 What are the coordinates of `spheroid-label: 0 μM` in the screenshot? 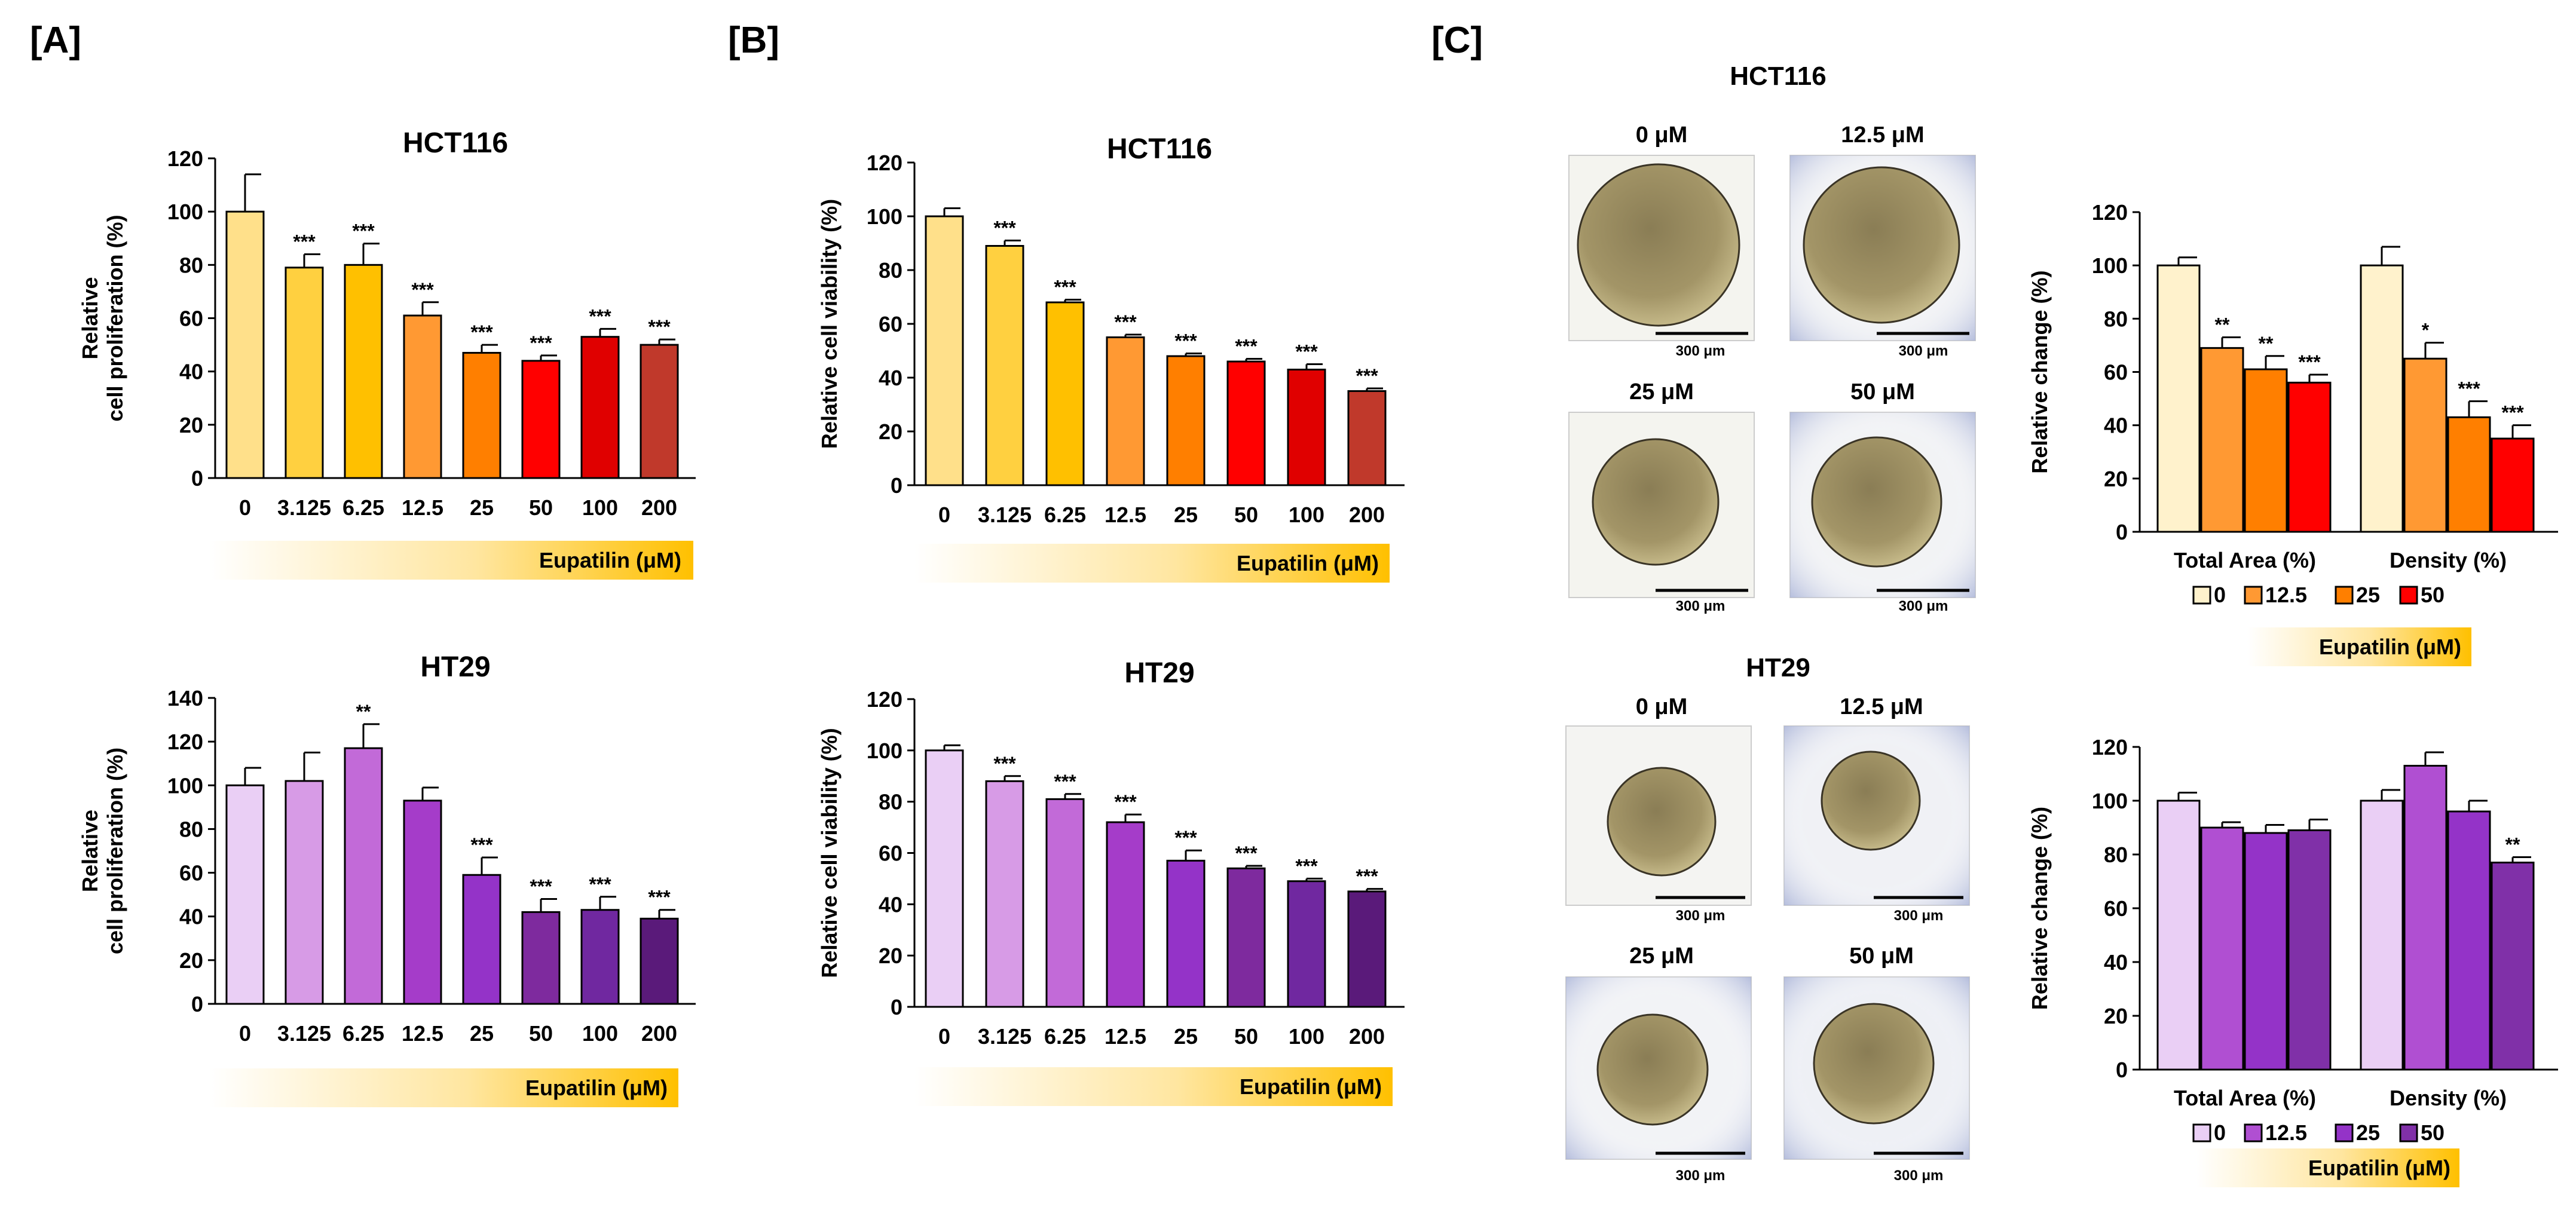 It's located at (1662, 135).